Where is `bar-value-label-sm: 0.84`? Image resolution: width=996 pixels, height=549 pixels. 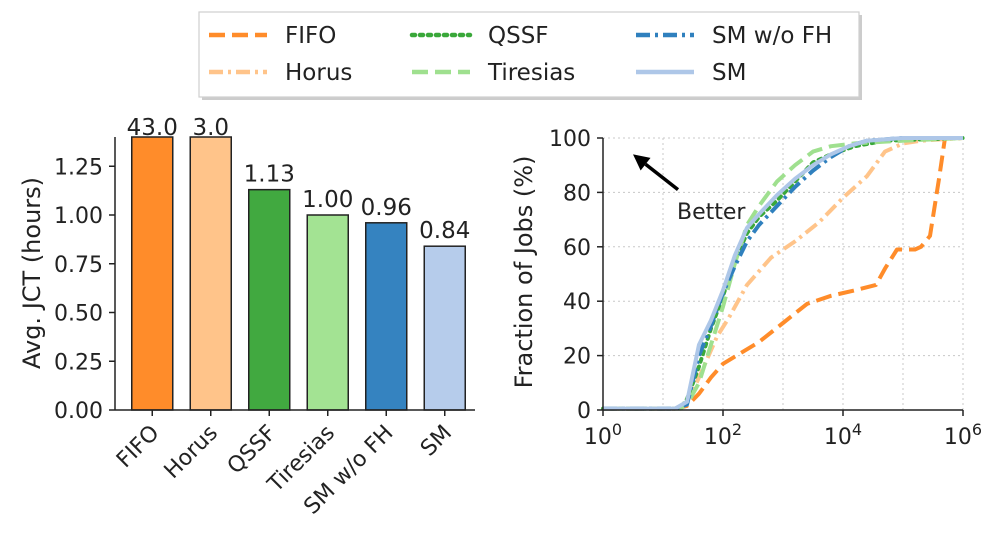
bar-value-label-sm: 0.84 is located at coordinates (444, 231).